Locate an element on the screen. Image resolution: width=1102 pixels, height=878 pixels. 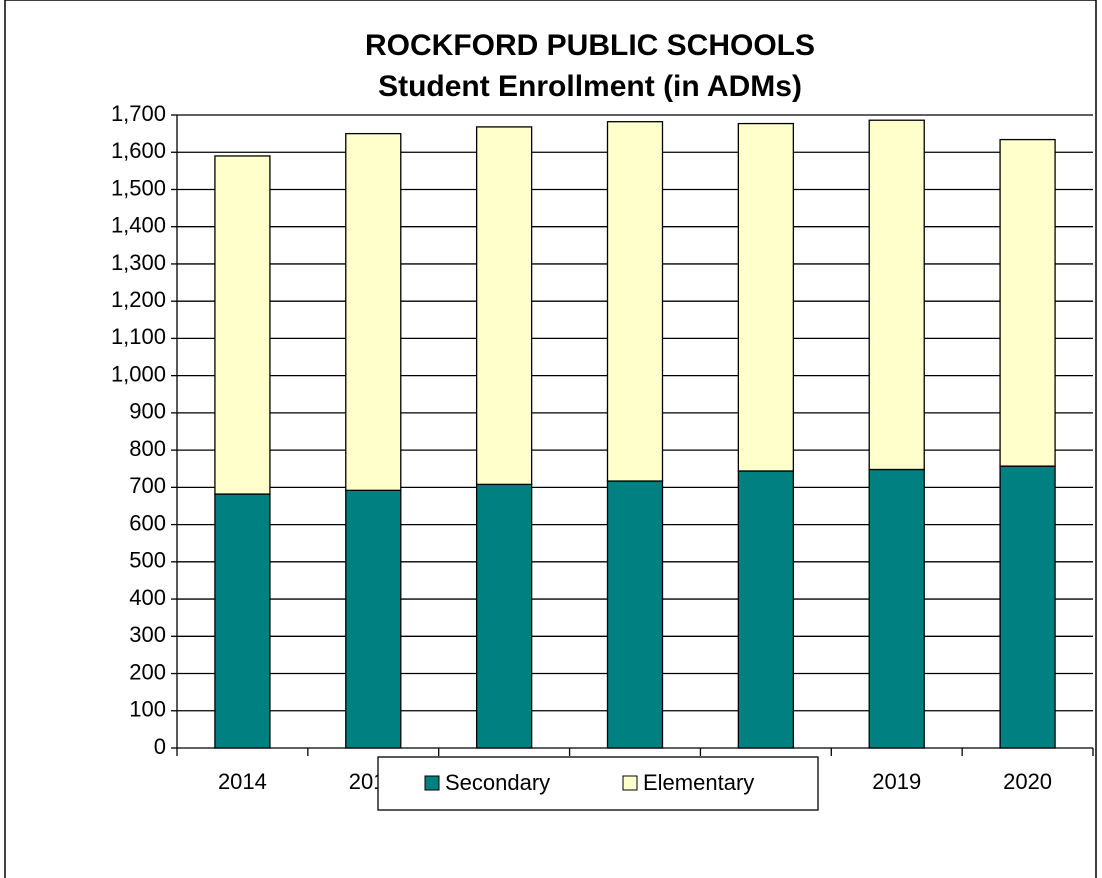
y-tick-label: 300 is located at coordinates (147, 634).